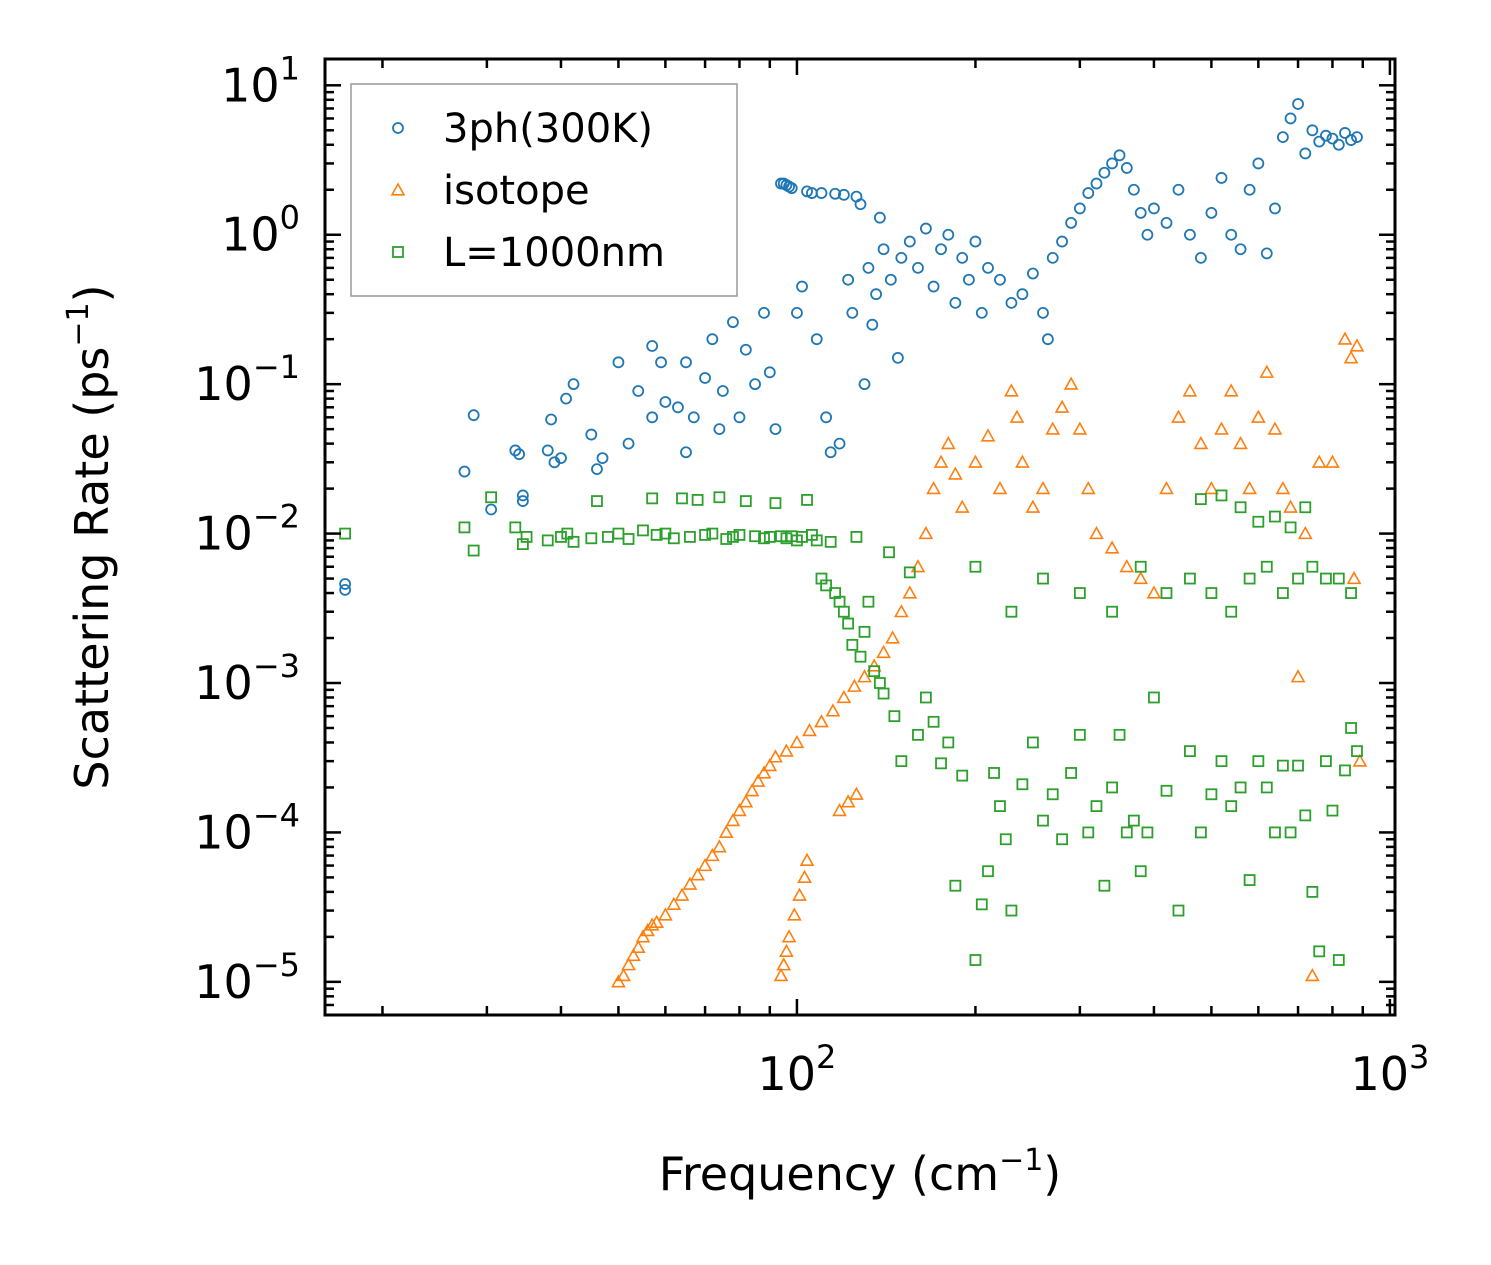  Describe the element at coordinates (92, 568) in the screenshot. I see `y-axis-label-text: Scattering Rate (ps` at that location.